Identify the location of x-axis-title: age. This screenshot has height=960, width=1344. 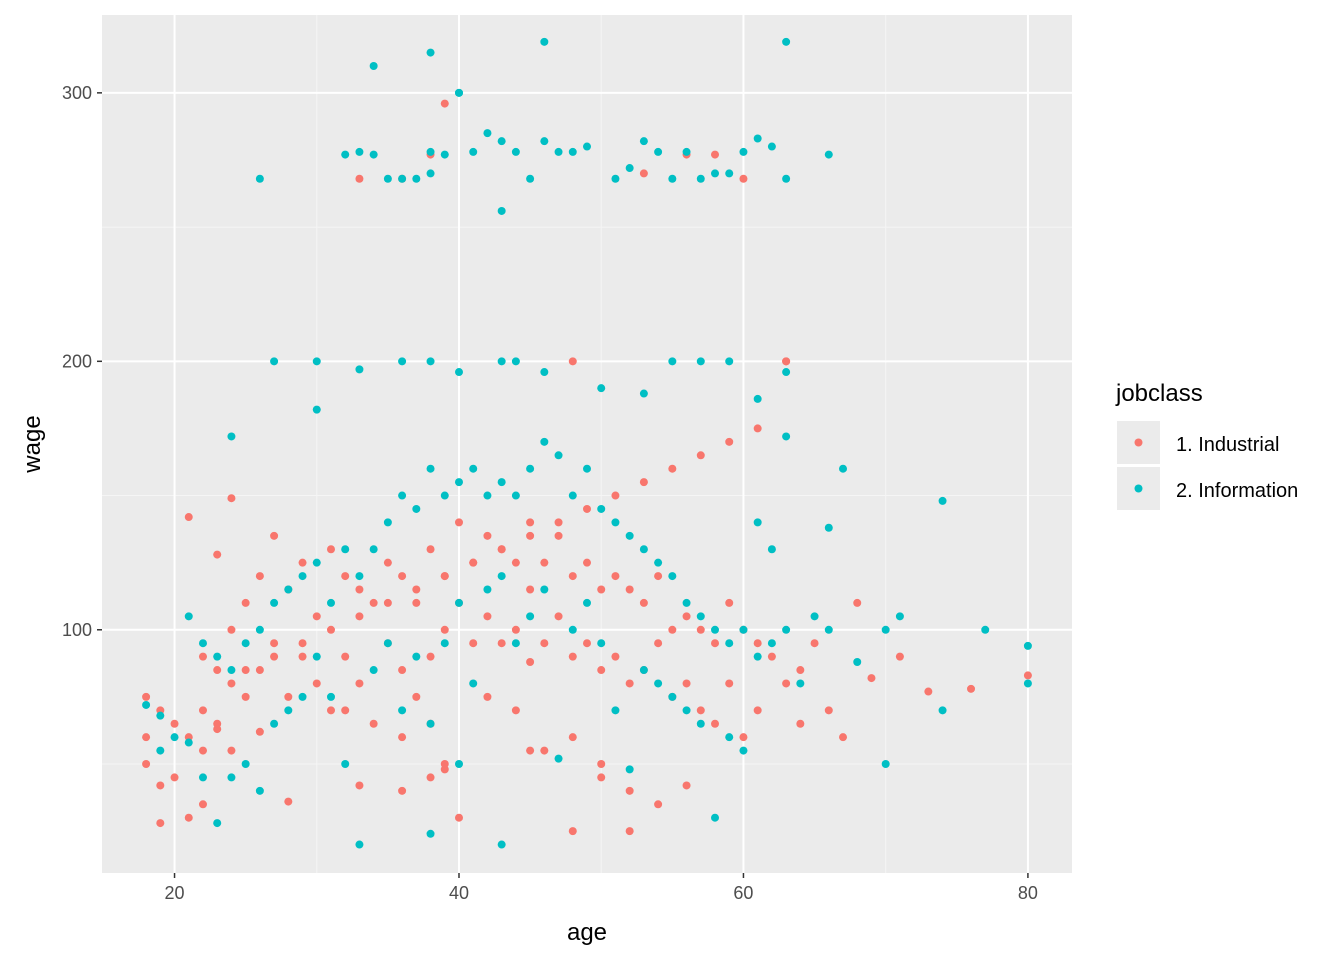
(587, 932).